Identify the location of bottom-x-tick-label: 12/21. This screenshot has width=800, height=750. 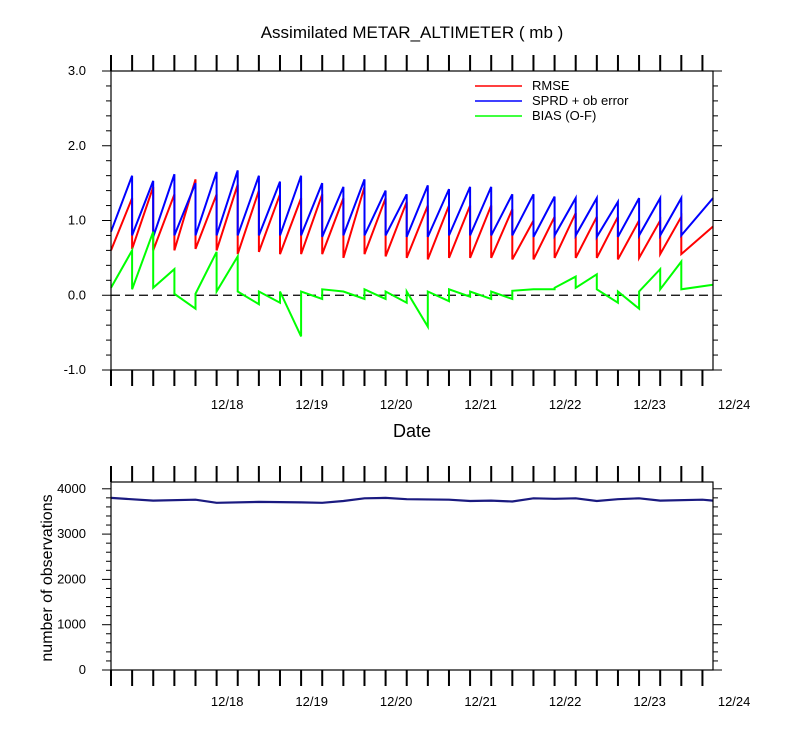
(480, 701).